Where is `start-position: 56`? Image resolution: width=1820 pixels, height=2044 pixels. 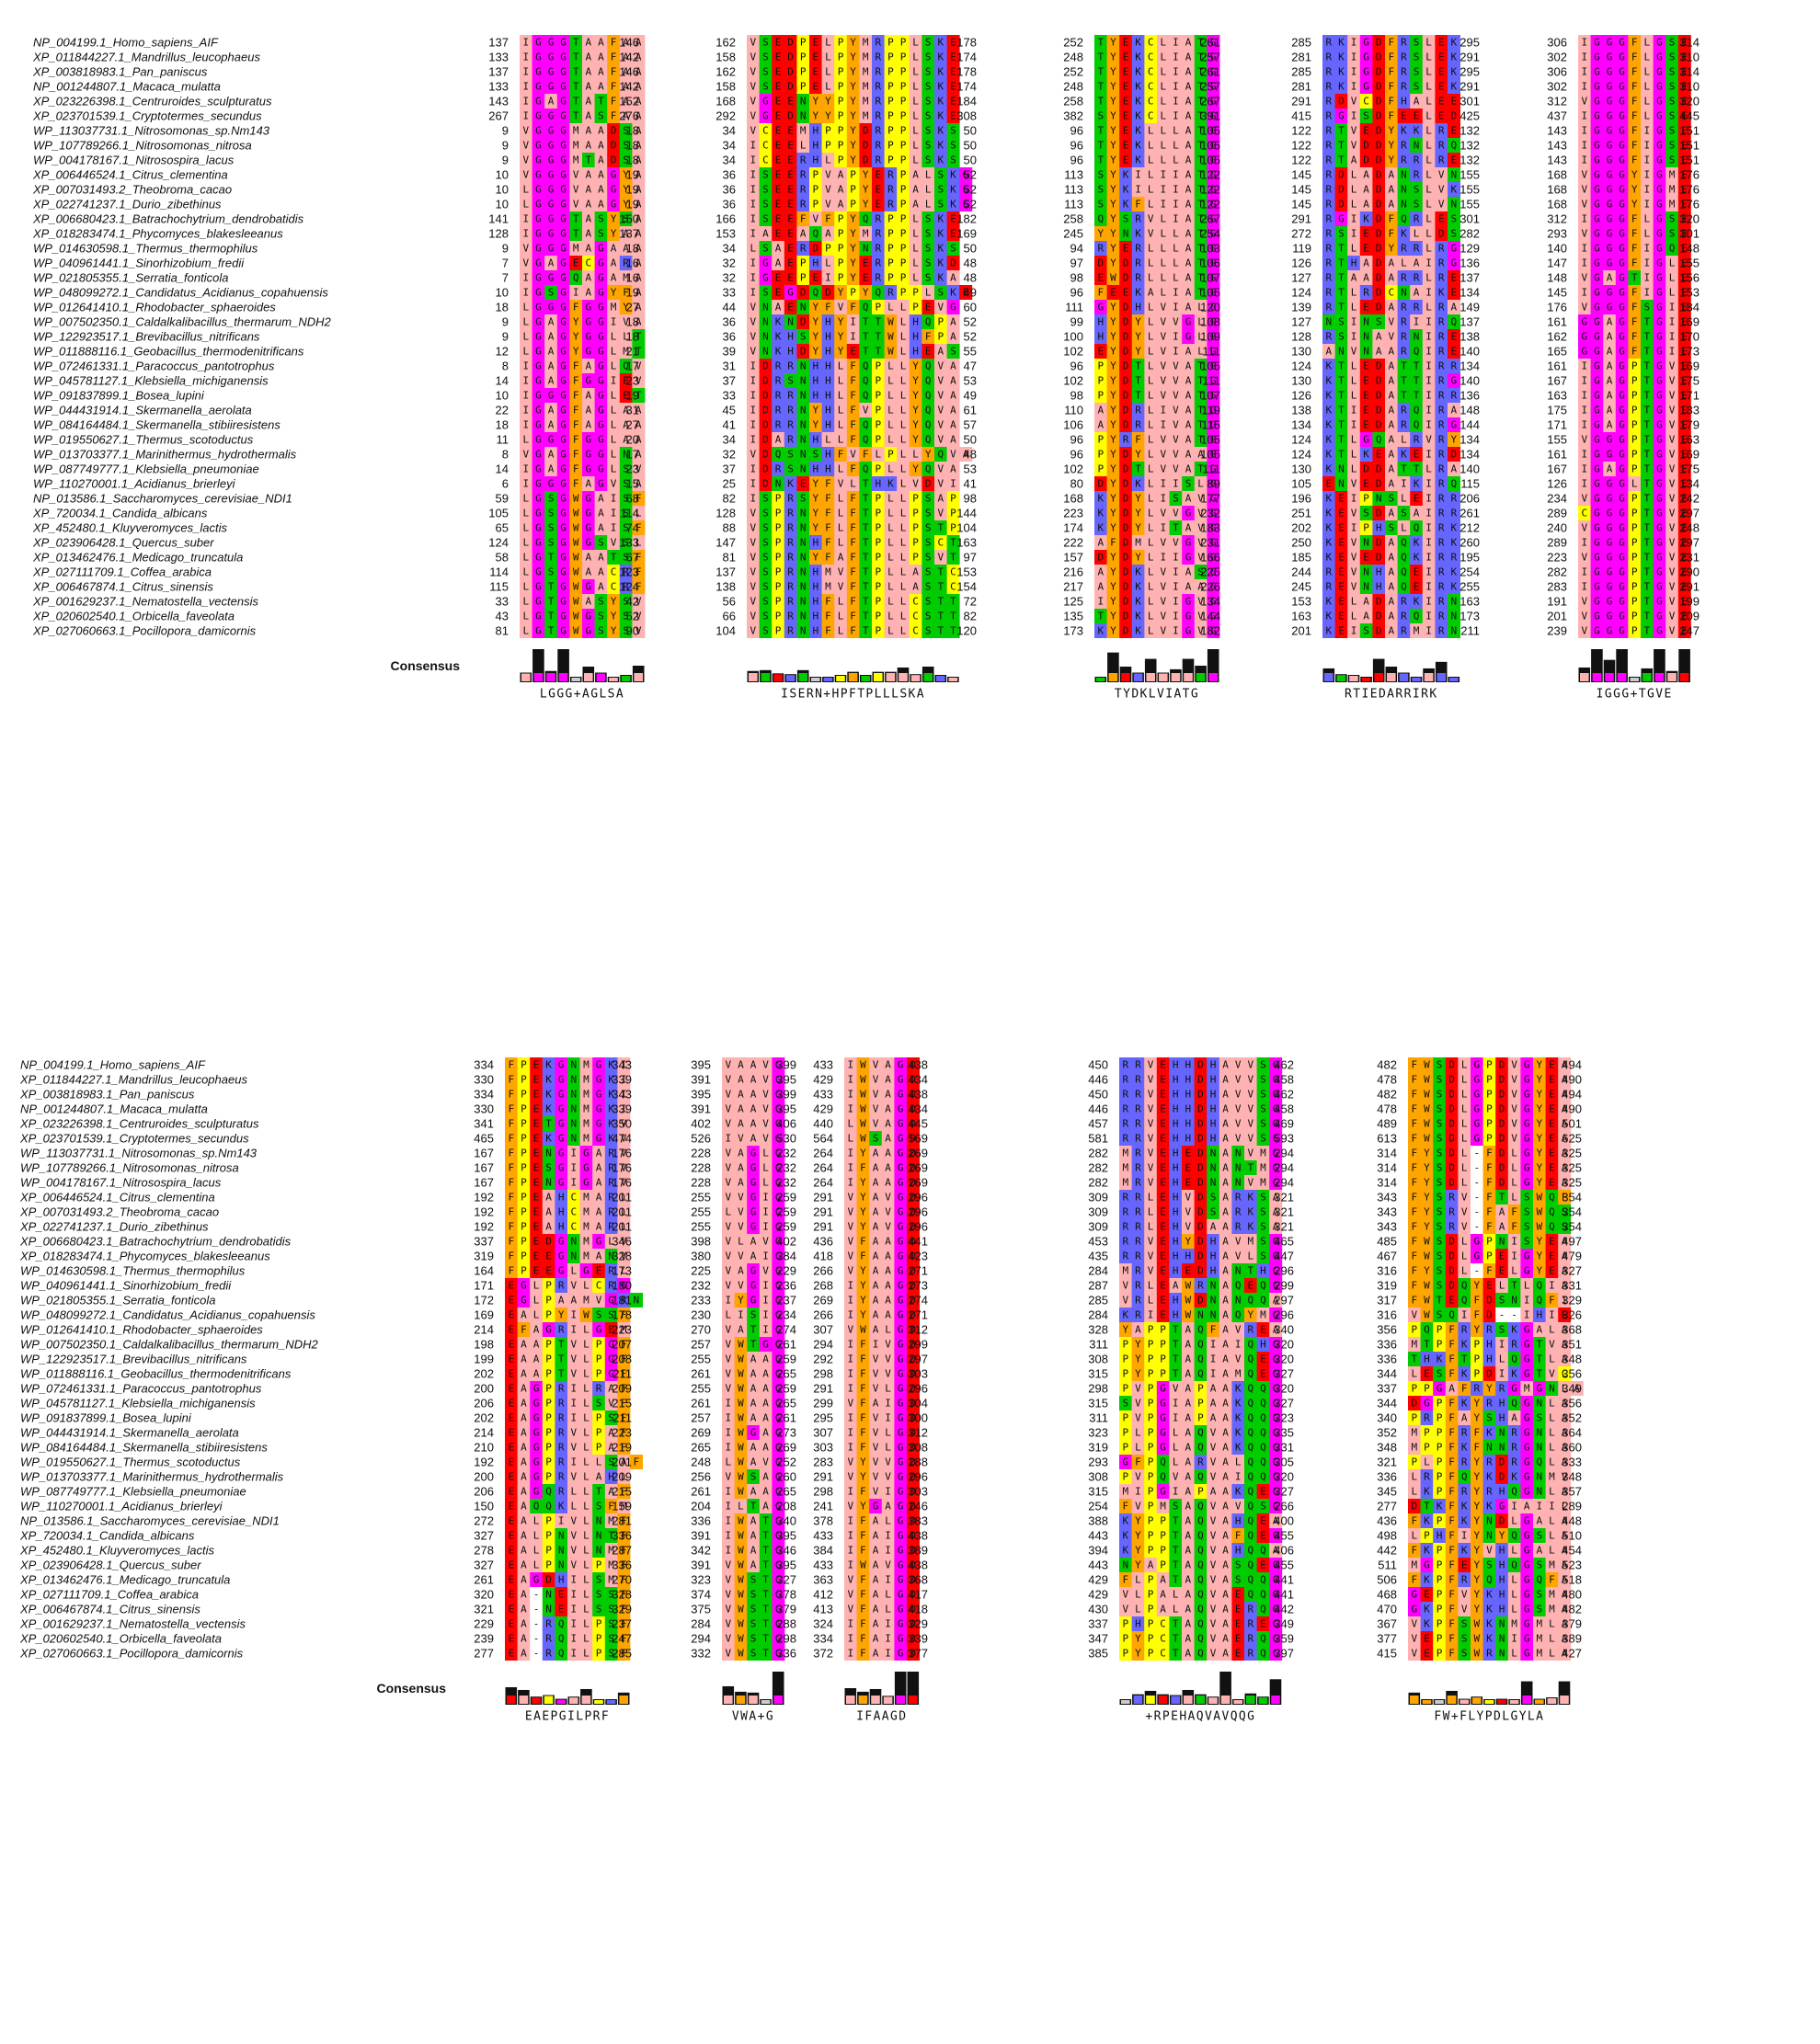
start-position: 56 is located at coordinates (729, 602).